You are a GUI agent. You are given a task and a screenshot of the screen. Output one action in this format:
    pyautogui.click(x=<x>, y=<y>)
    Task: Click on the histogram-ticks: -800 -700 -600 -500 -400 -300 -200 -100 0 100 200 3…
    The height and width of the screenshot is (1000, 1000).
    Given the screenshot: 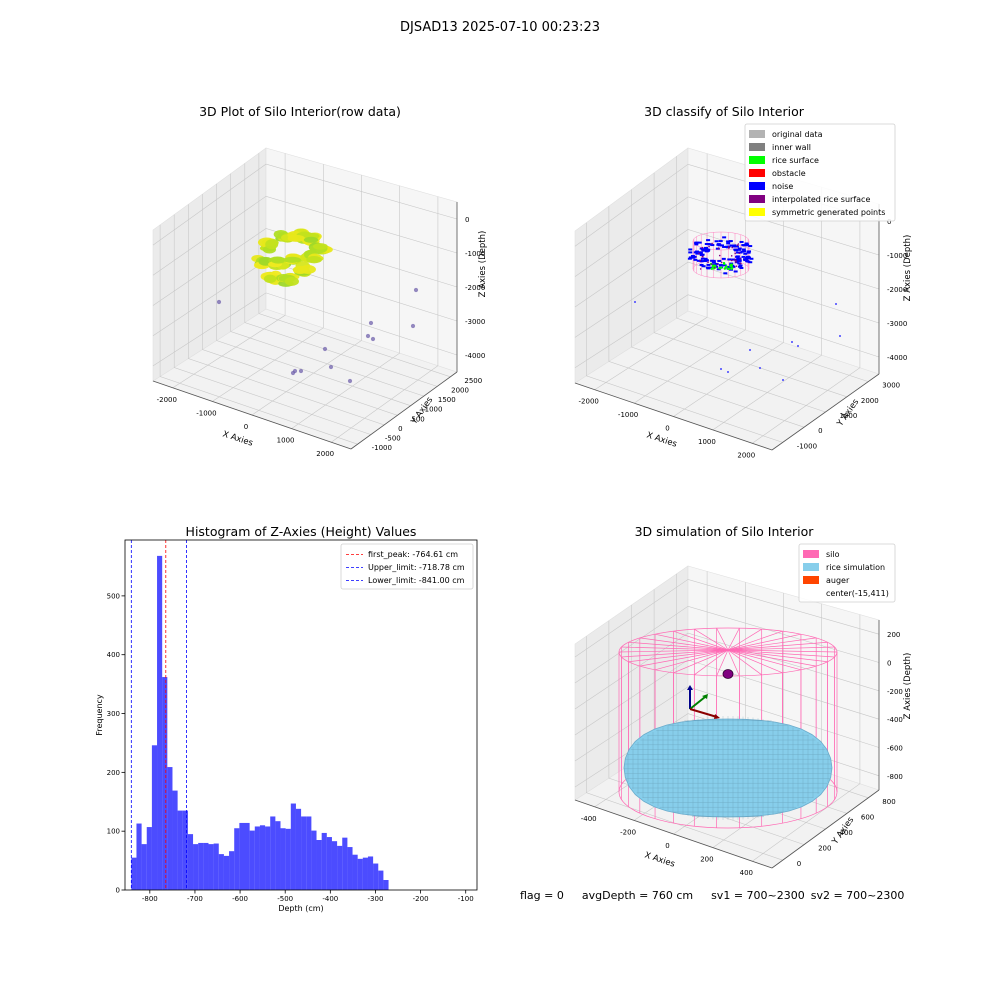 What is the action you would take?
    pyautogui.click(x=290, y=747)
    